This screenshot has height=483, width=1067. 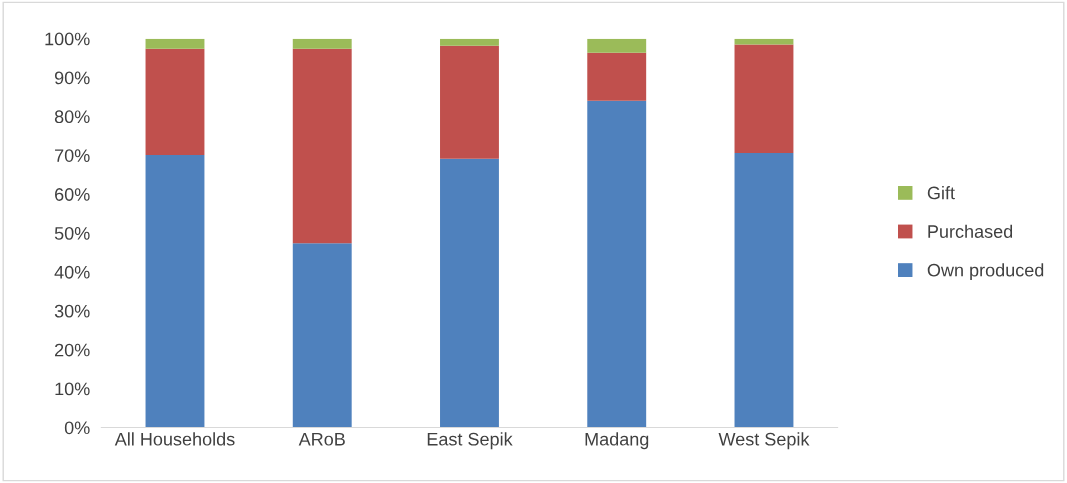 What do you see at coordinates (985, 272) in the screenshot?
I see `legend-label: Own produced` at bounding box center [985, 272].